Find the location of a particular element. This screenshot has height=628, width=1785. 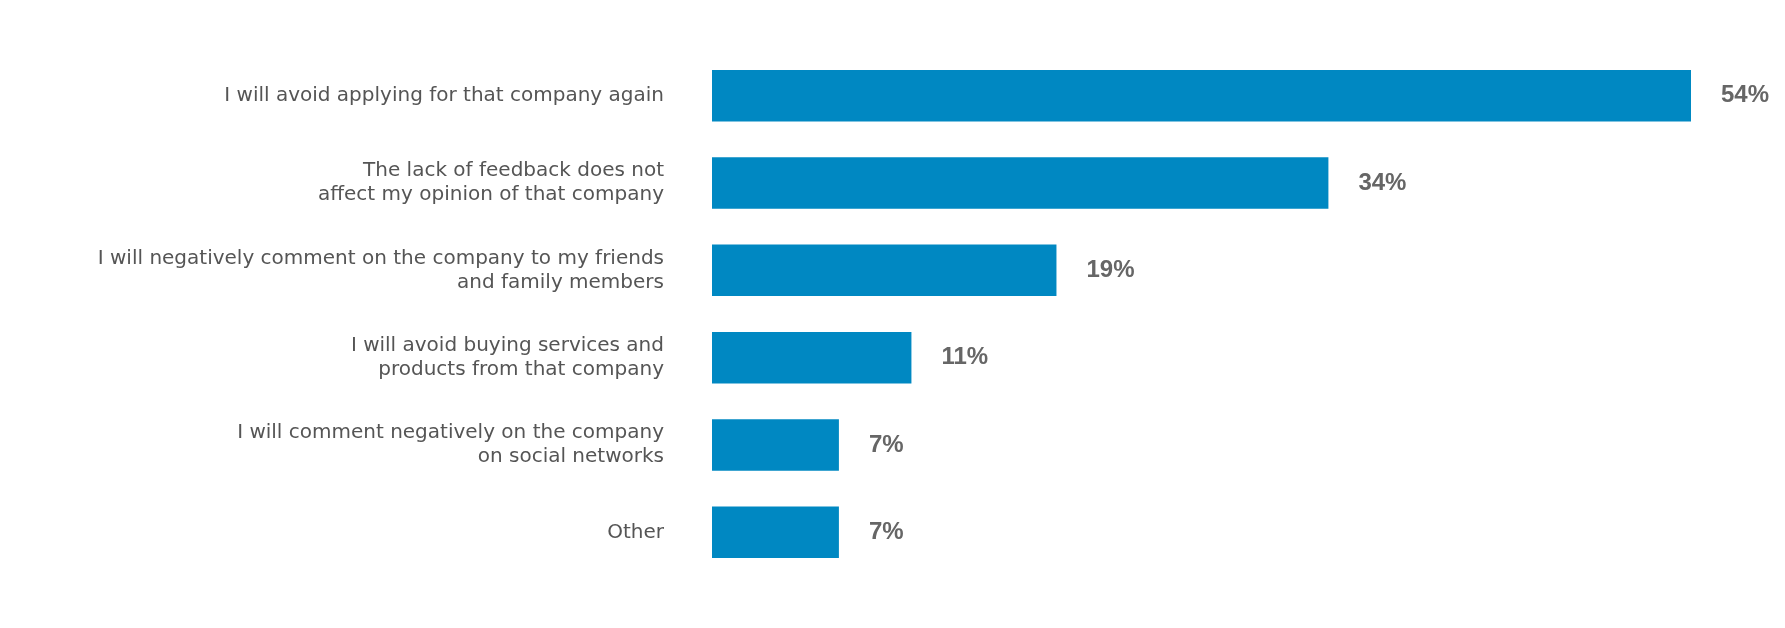

data-label: 11% is located at coordinates (965, 356).